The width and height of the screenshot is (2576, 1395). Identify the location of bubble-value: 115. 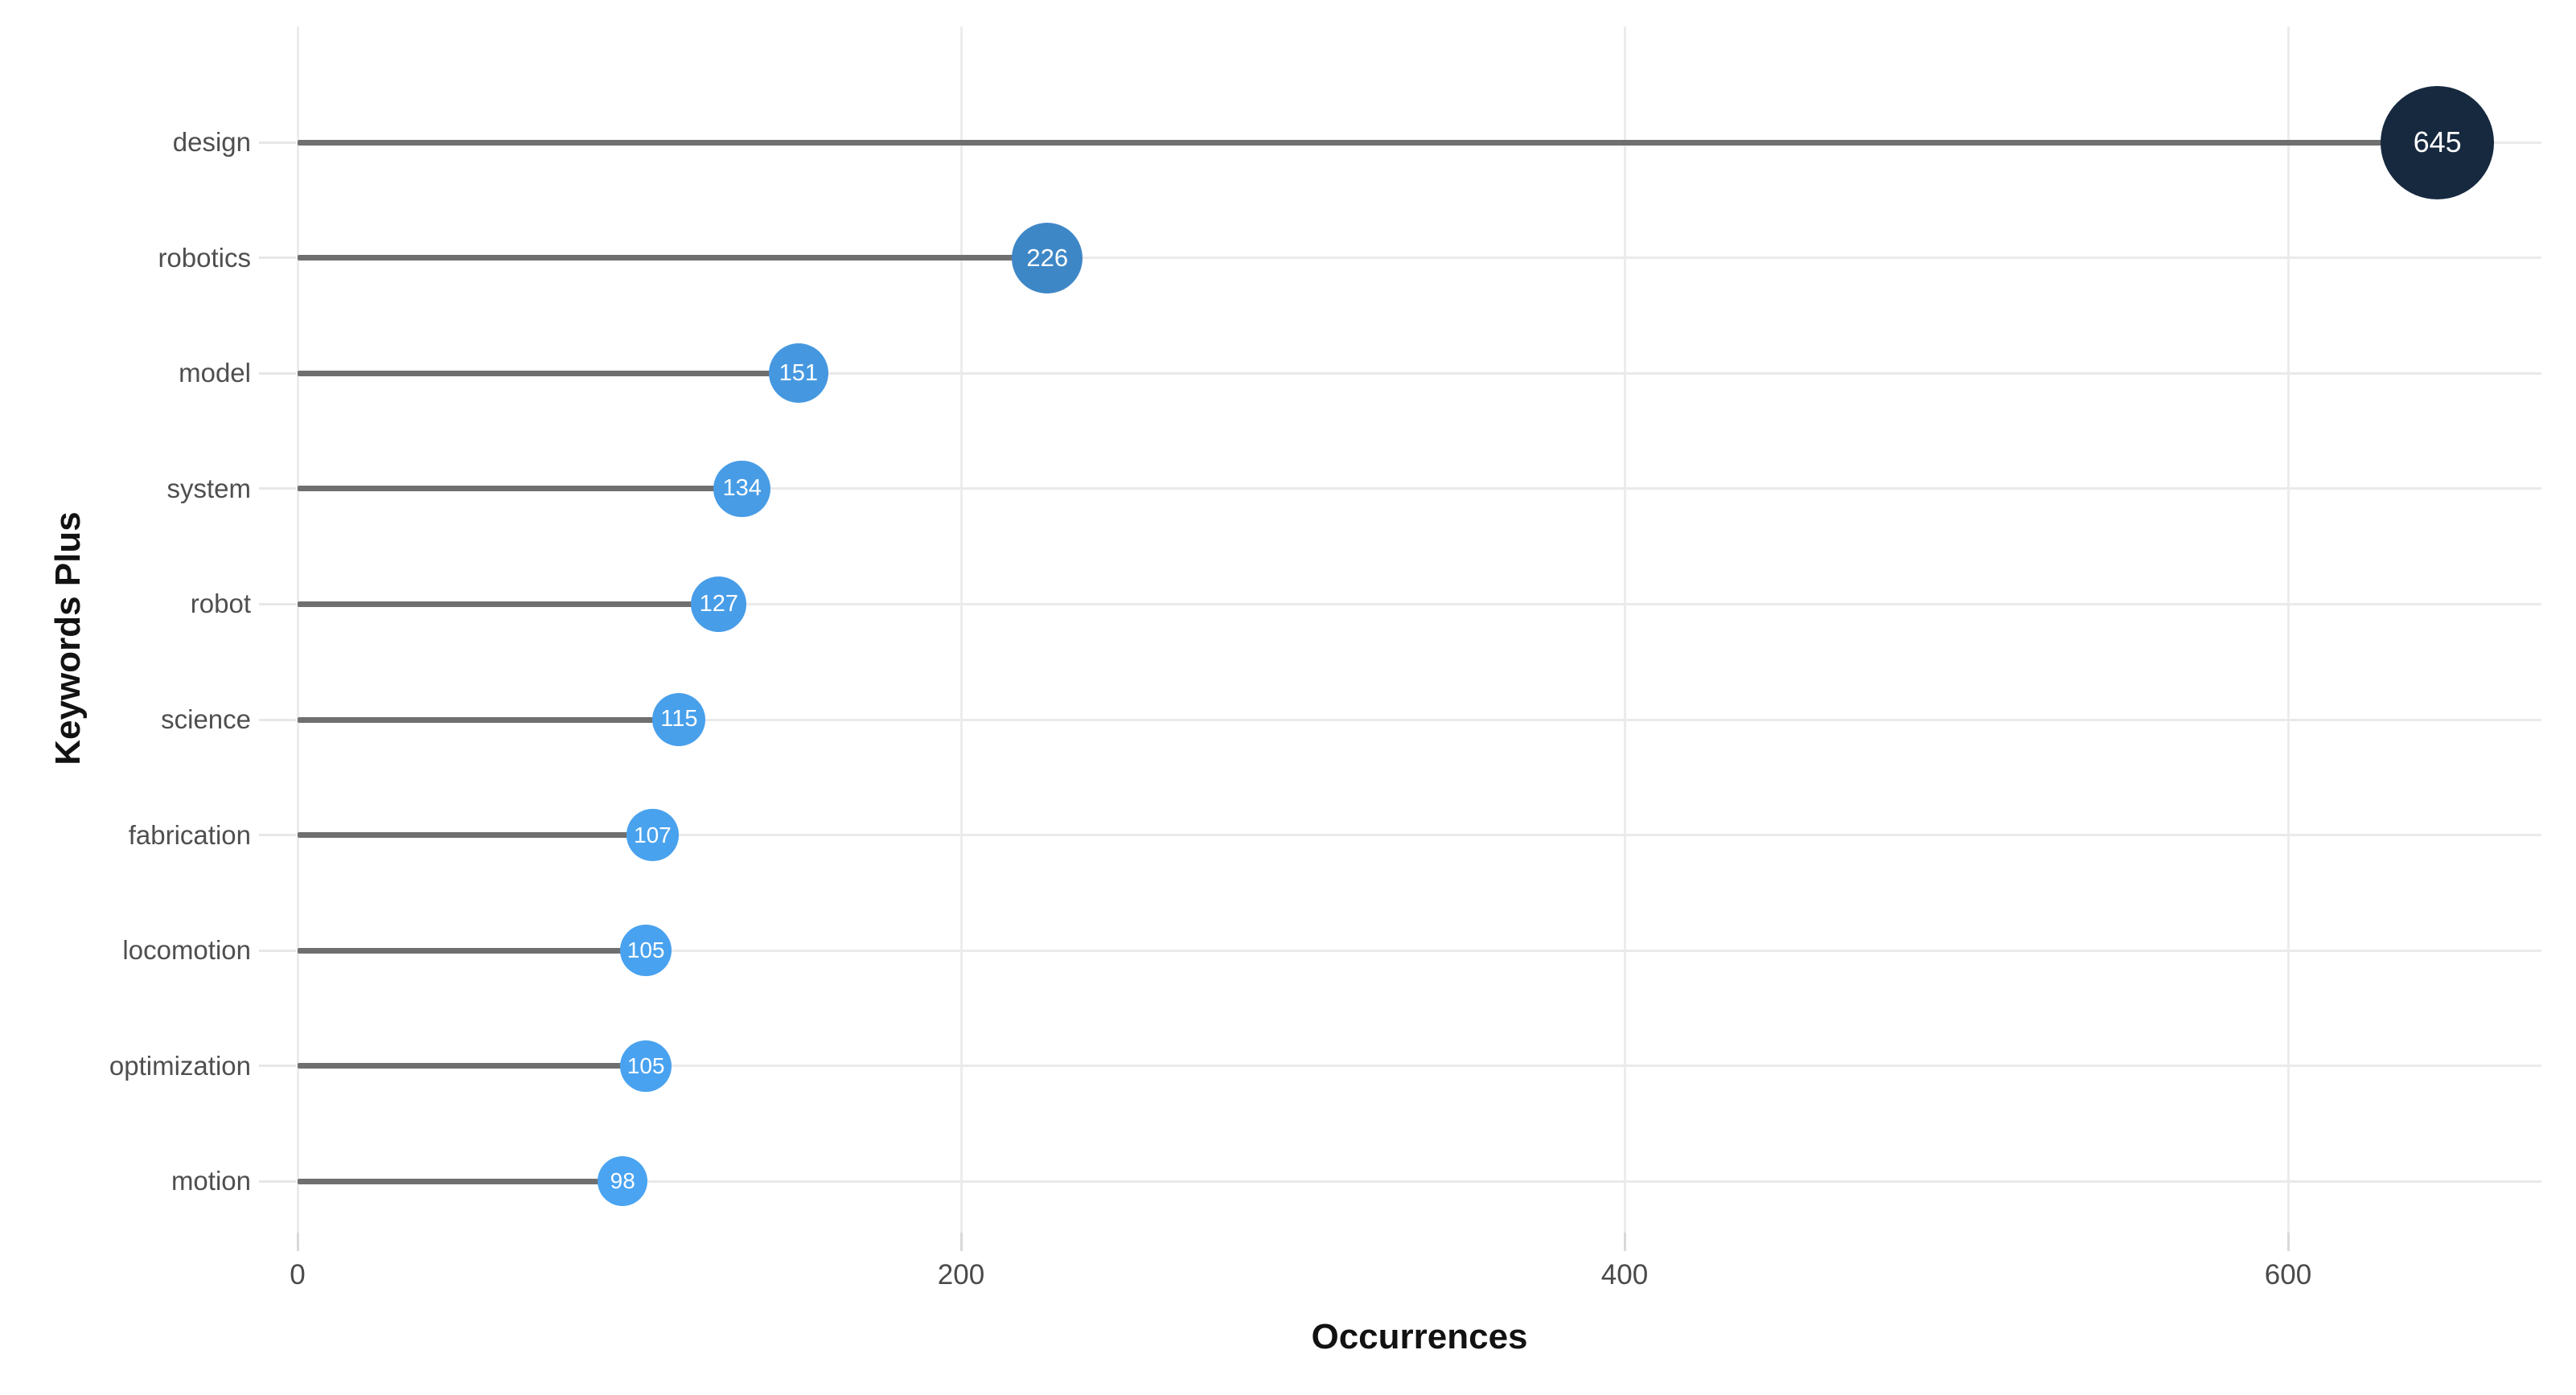
(679, 719).